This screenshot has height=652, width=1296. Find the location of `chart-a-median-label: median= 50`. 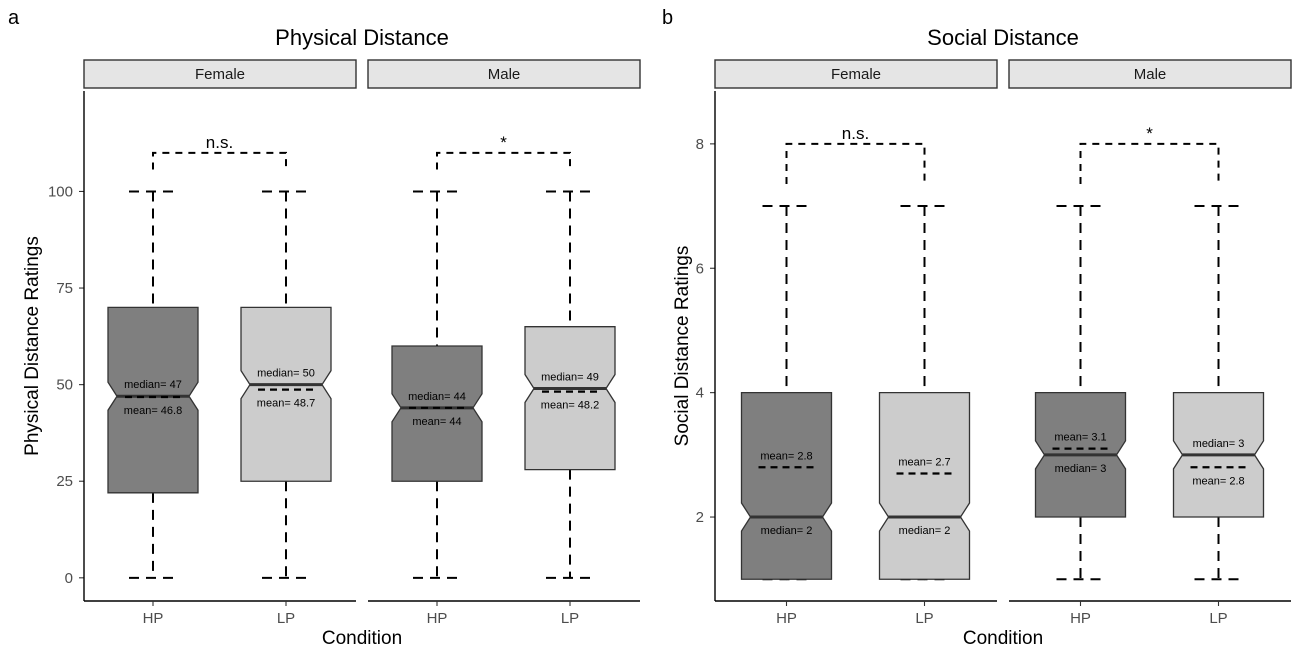

chart-a-median-label: median= 50 is located at coordinates (286, 374).